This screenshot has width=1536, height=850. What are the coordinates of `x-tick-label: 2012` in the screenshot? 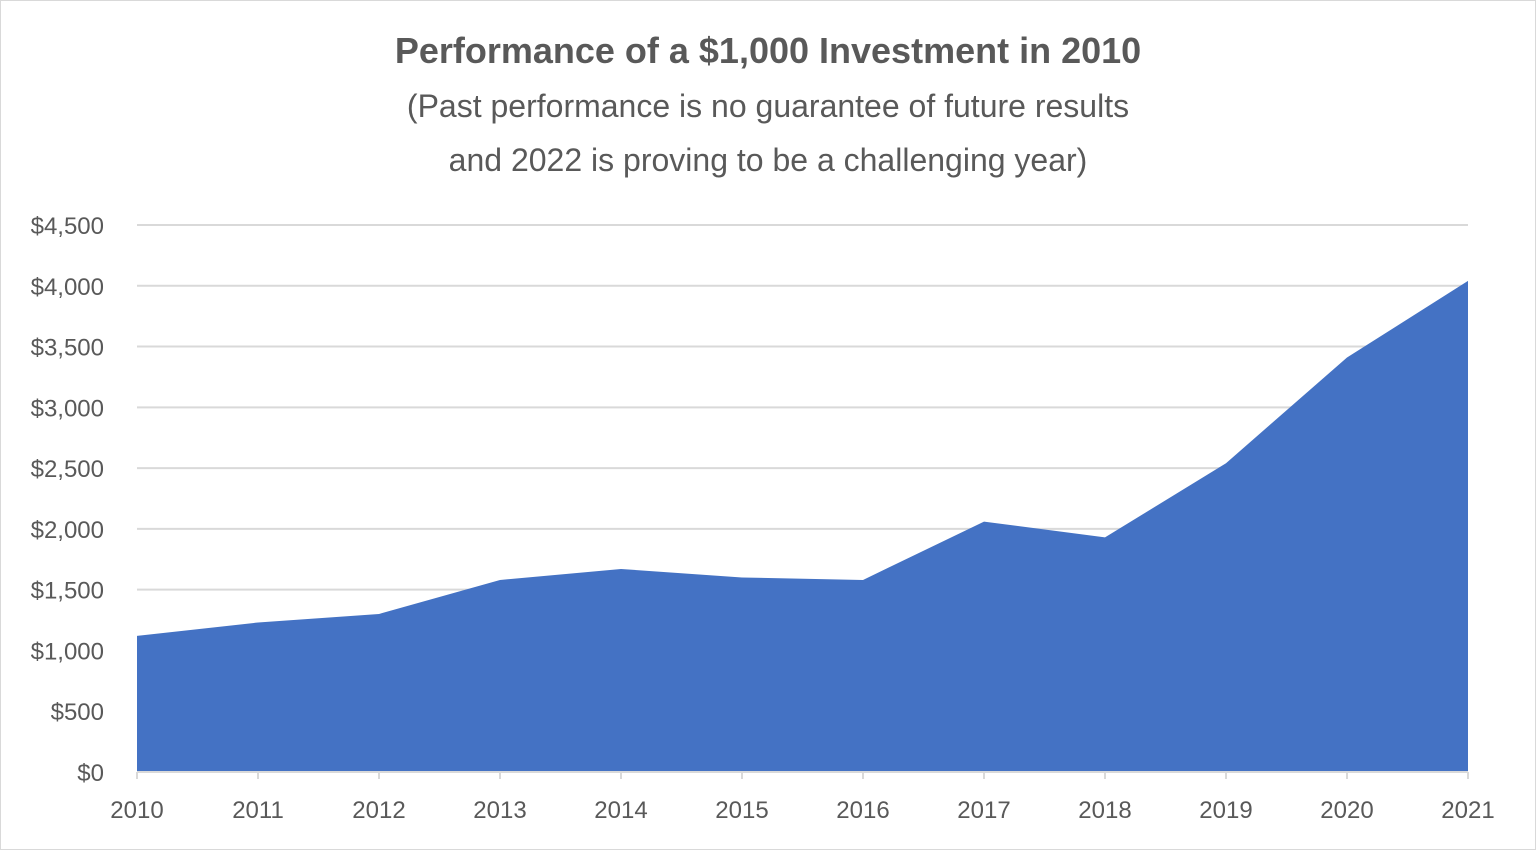 It's located at (378, 810).